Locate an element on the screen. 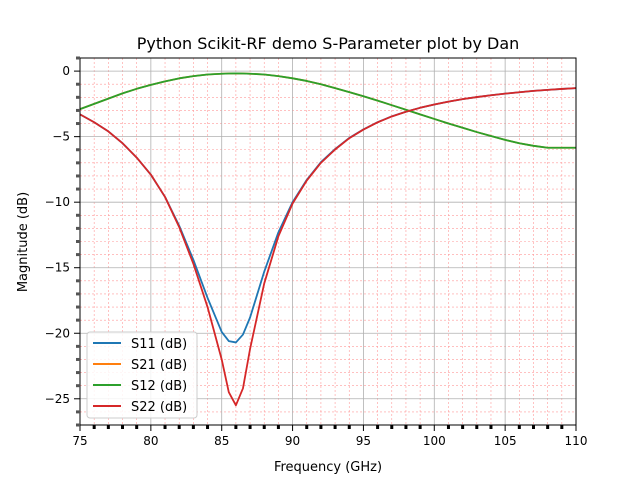 Image resolution: width=640 pixels, height=480 pixels. x-tick-label: 95 is located at coordinates (363, 441).